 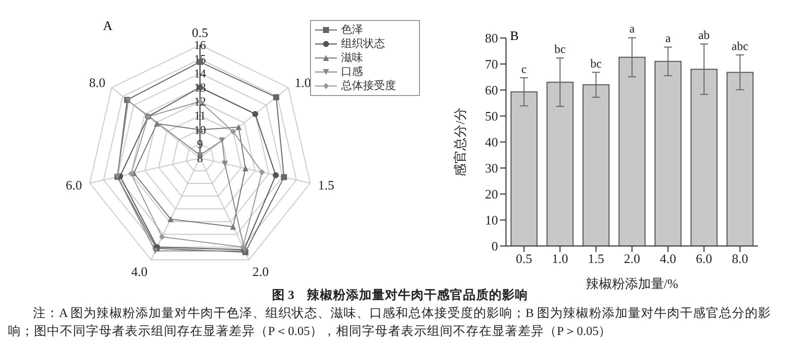 I want to click on legend-label: 滋味, so click(x=352, y=58).